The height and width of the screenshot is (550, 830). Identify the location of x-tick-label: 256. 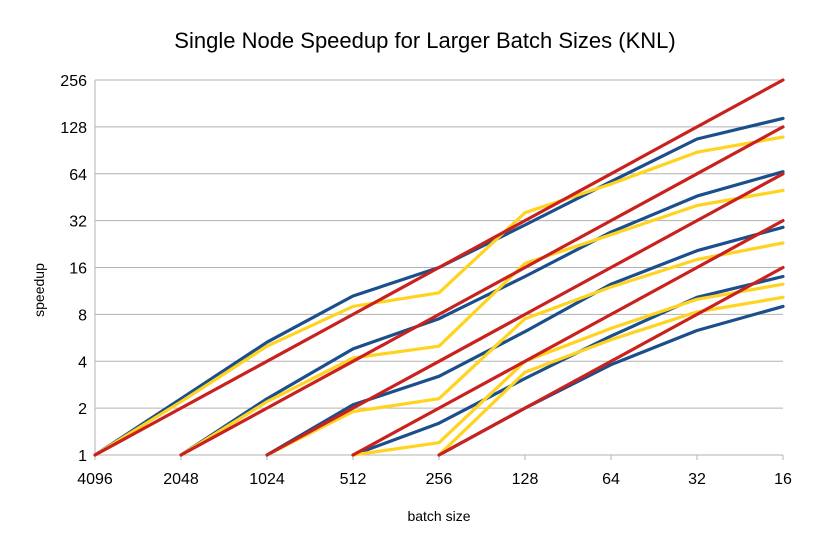
(439, 479).